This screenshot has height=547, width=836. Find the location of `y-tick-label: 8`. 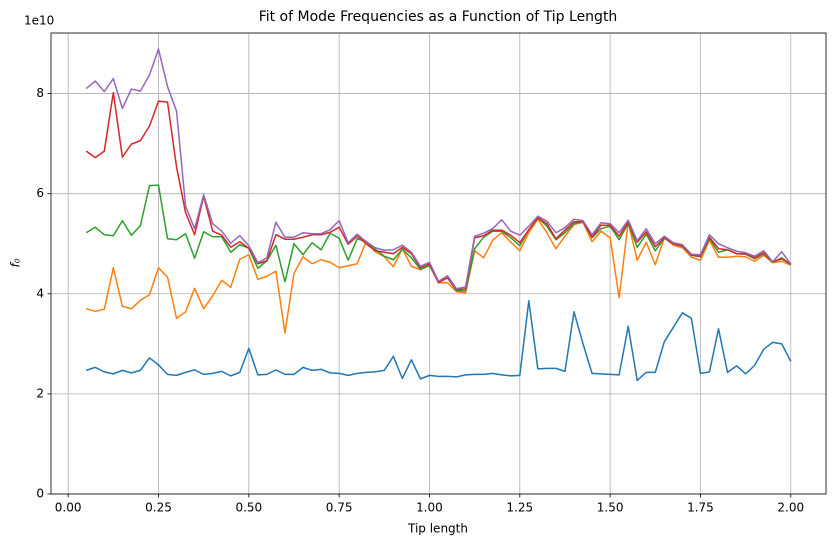

y-tick-label: 8 is located at coordinates (40, 93).